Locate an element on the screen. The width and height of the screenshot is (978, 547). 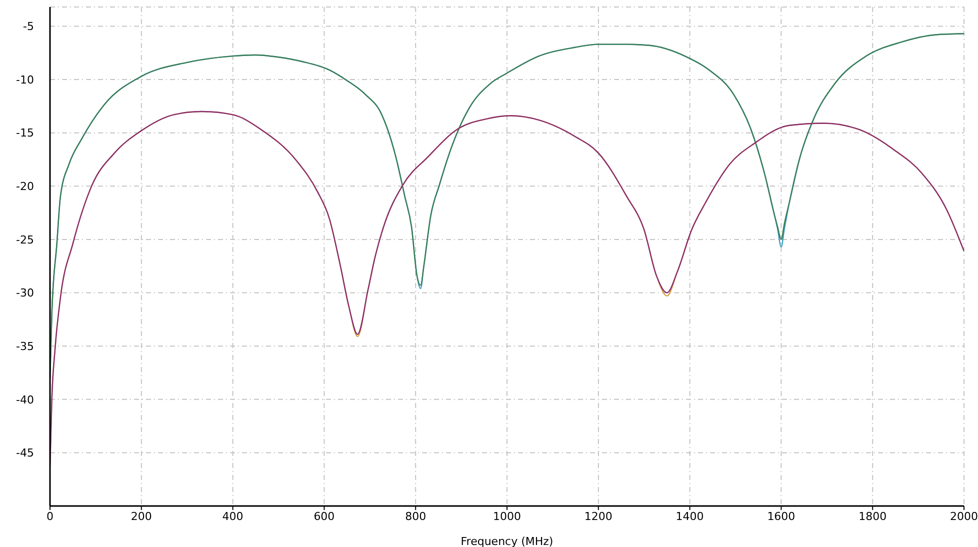
y-tick-label: -30 is located at coordinates (25, 293).